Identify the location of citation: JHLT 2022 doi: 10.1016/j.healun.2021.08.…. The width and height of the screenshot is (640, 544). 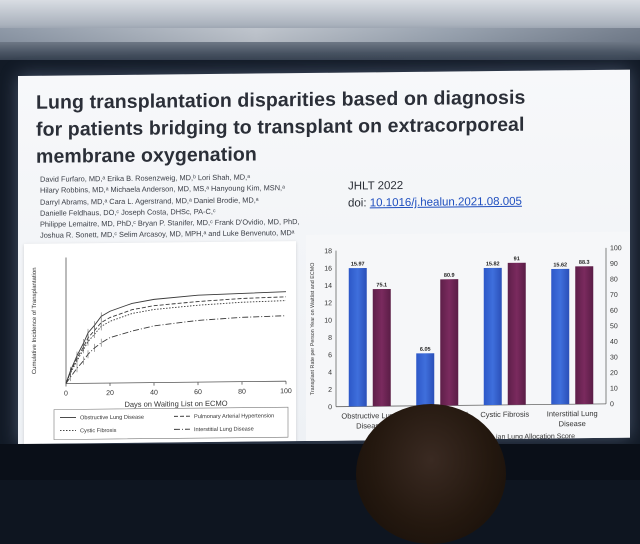
(435, 195).